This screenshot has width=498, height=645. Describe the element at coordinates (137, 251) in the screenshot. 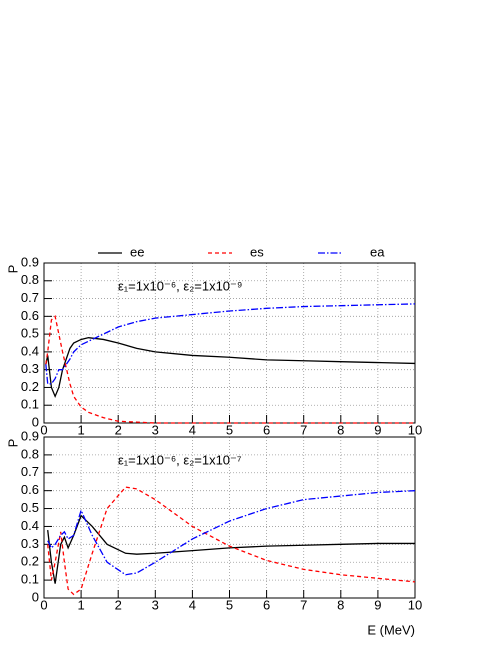

I see `legend-label: ee` at that location.